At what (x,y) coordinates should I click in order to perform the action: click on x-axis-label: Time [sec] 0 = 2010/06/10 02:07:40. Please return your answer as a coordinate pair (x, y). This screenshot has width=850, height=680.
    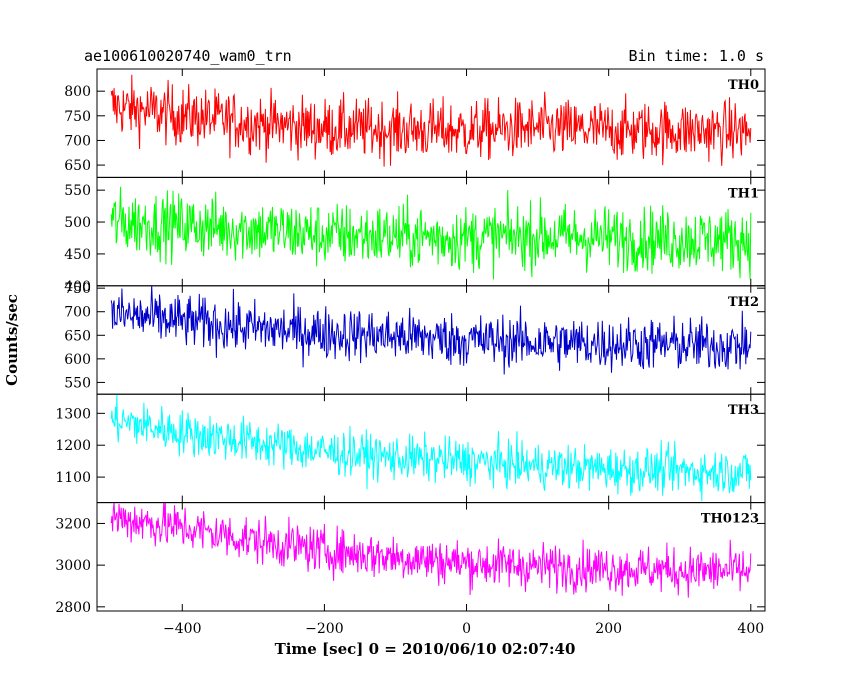
    Looking at the image, I should click on (425, 649).